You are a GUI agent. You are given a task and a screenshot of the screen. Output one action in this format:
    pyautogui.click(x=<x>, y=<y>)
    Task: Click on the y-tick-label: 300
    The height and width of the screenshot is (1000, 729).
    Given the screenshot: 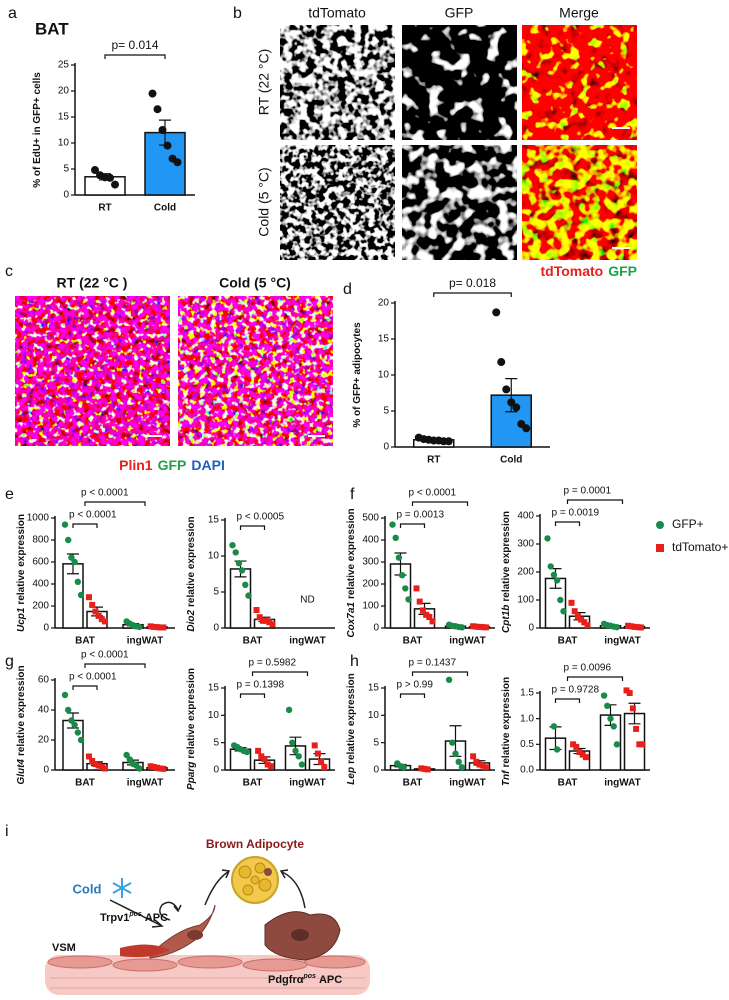 What is the action you would take?
    pyautogui.click(x=525, y=544)
    